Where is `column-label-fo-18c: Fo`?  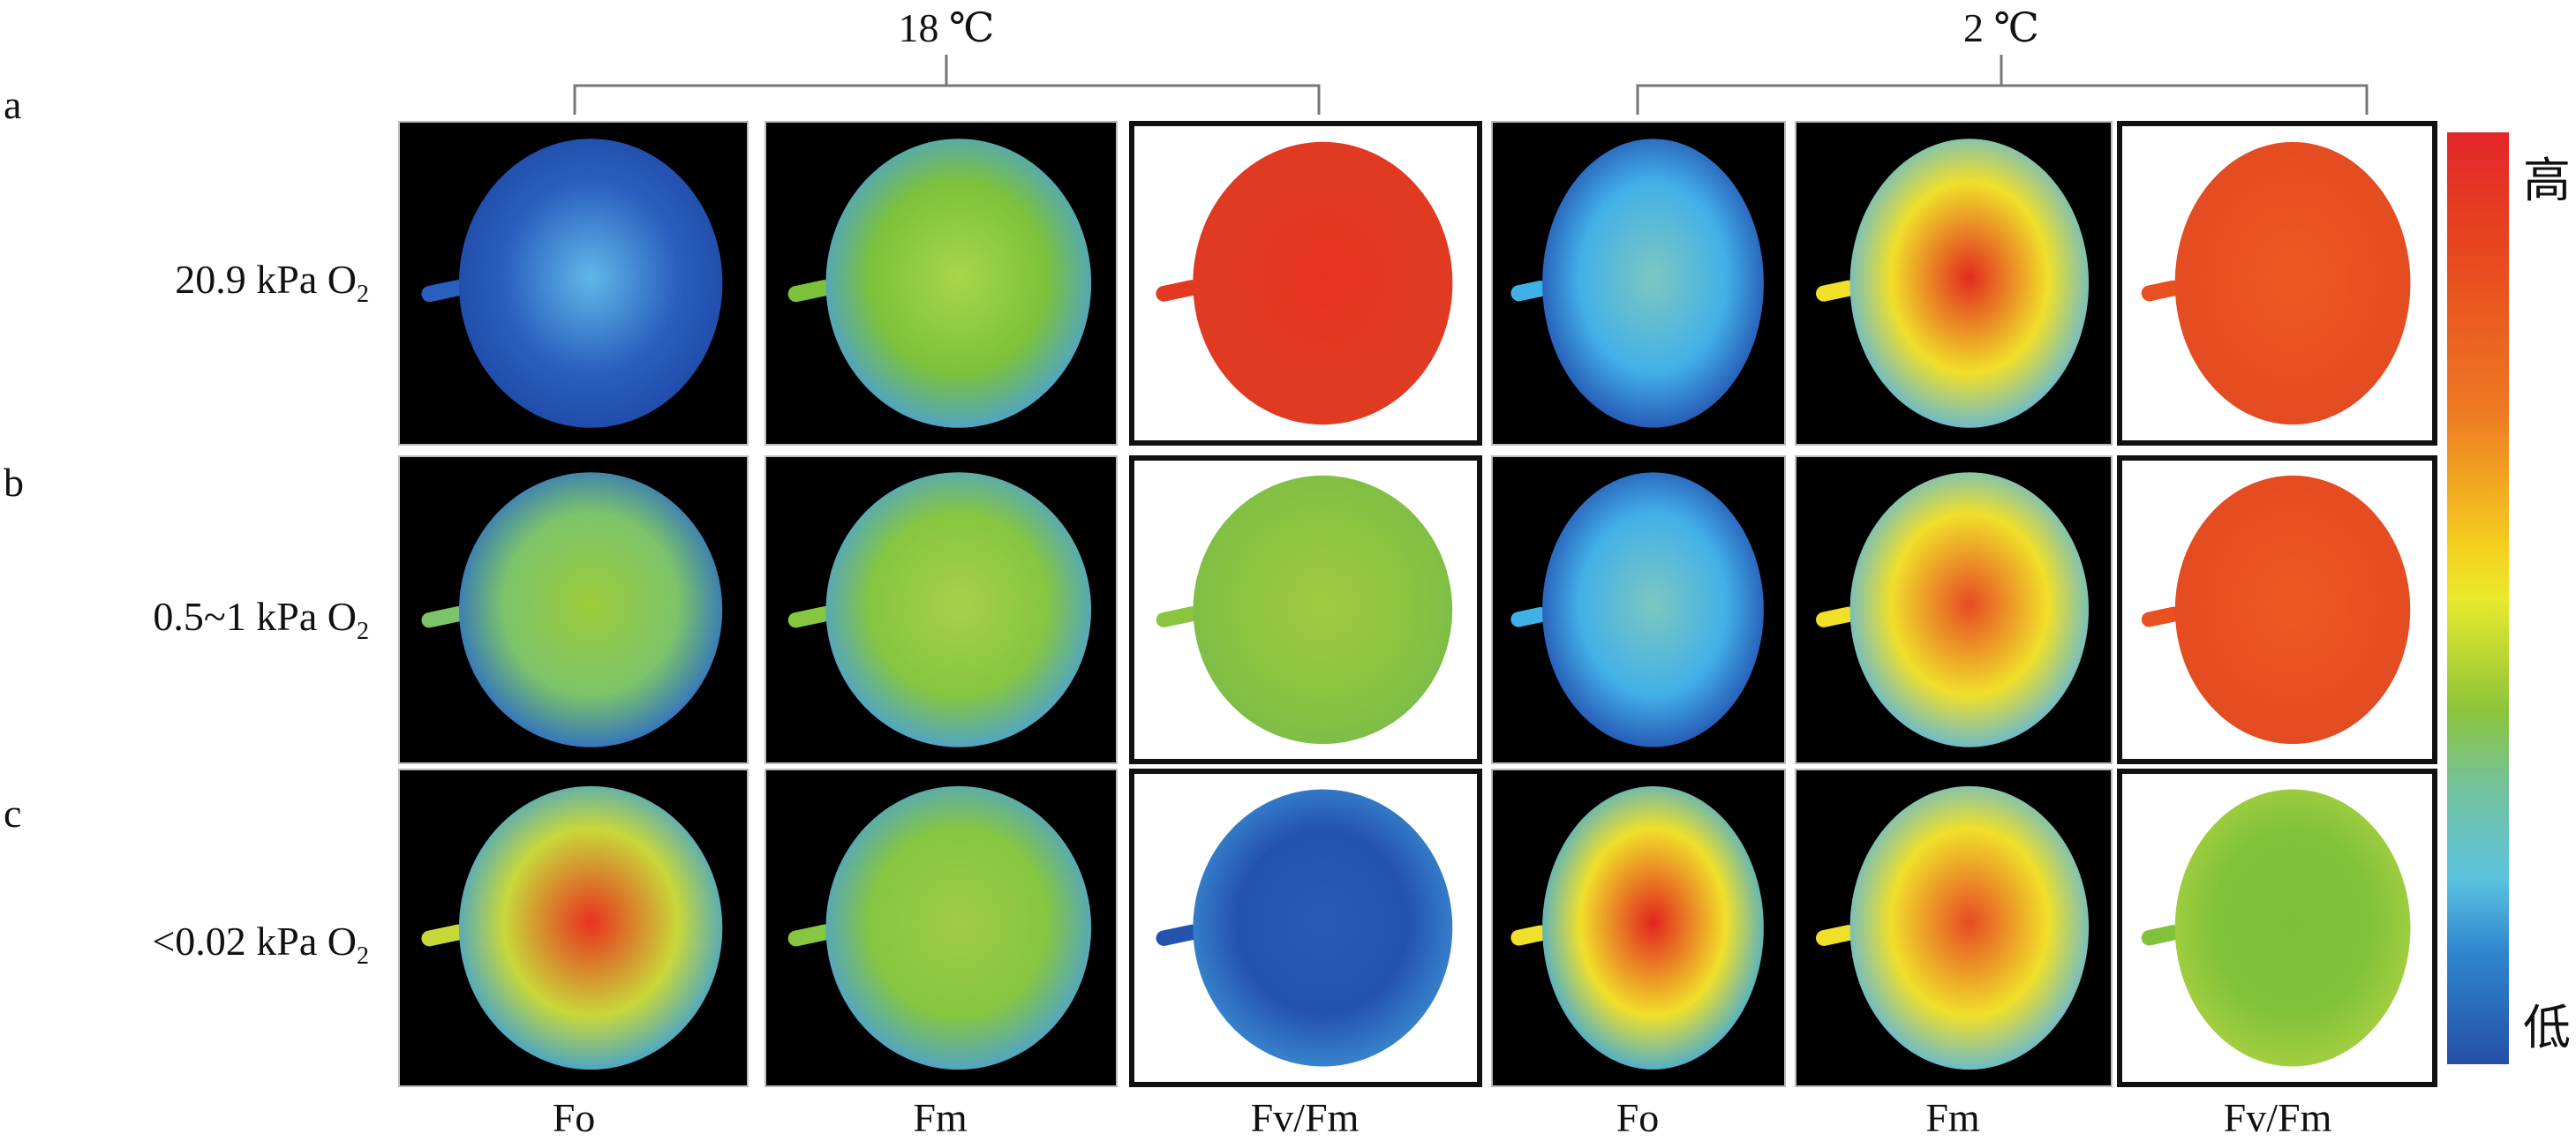 column-label-fo-18c: Fo is located at coordinates (574, 1117).